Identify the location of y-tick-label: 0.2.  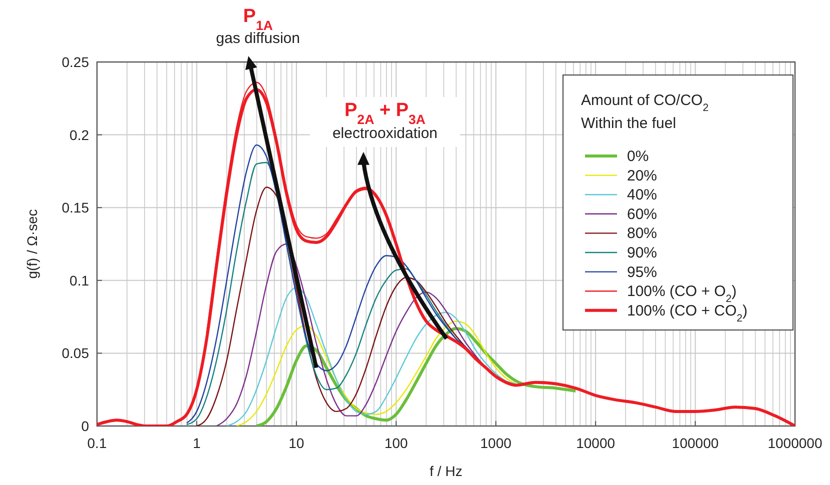
(80, 134).